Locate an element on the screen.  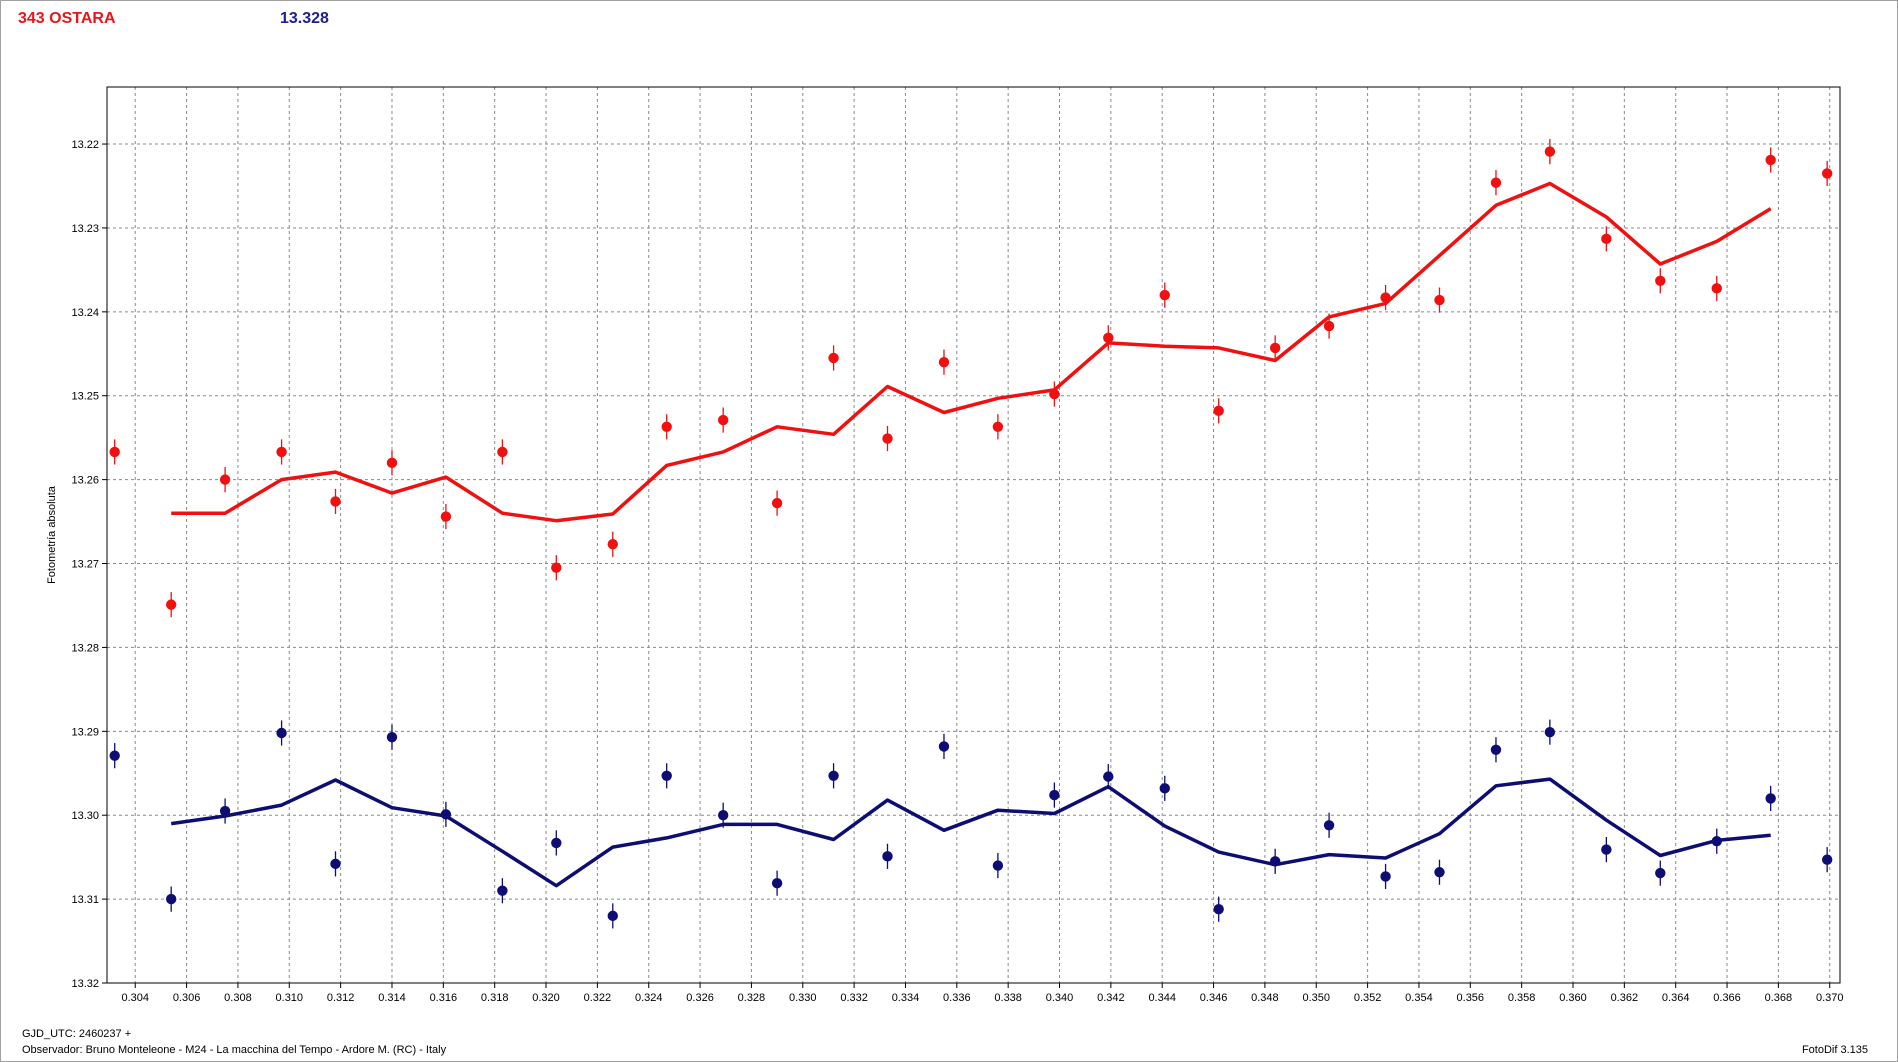
x-tick-label: 0.326 is located at coordinates (700, 998).